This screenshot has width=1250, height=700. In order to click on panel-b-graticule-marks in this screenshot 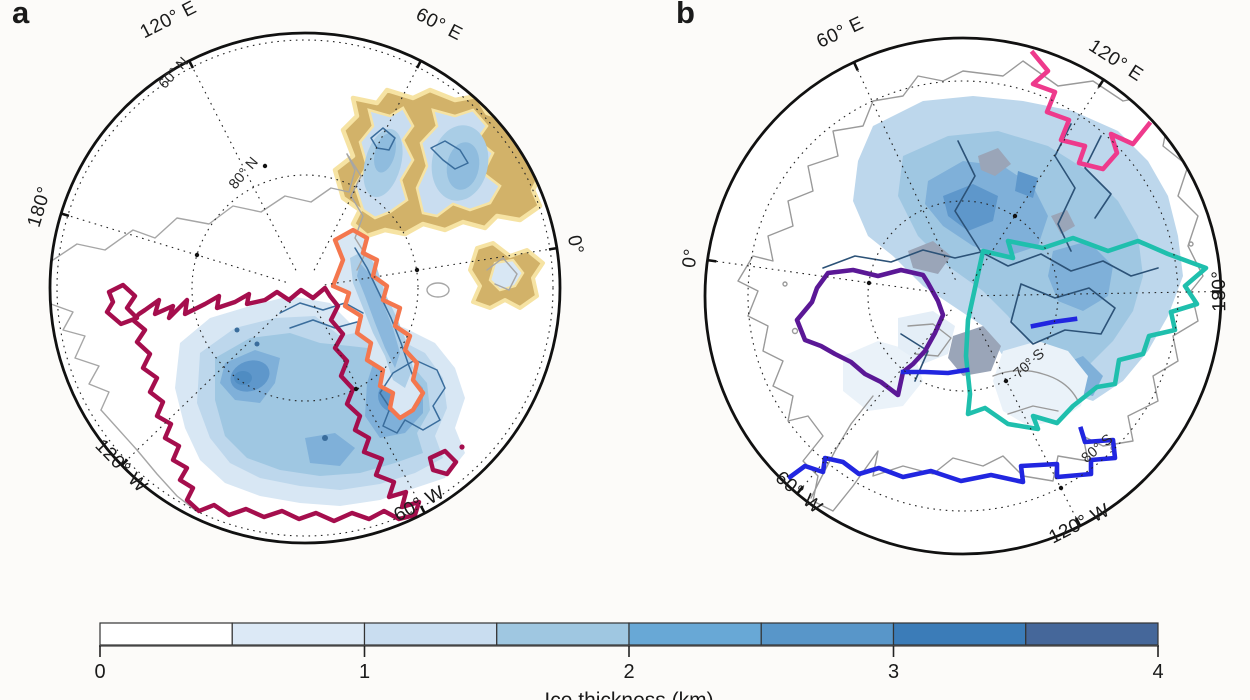, I will do `click(965, 352)`.